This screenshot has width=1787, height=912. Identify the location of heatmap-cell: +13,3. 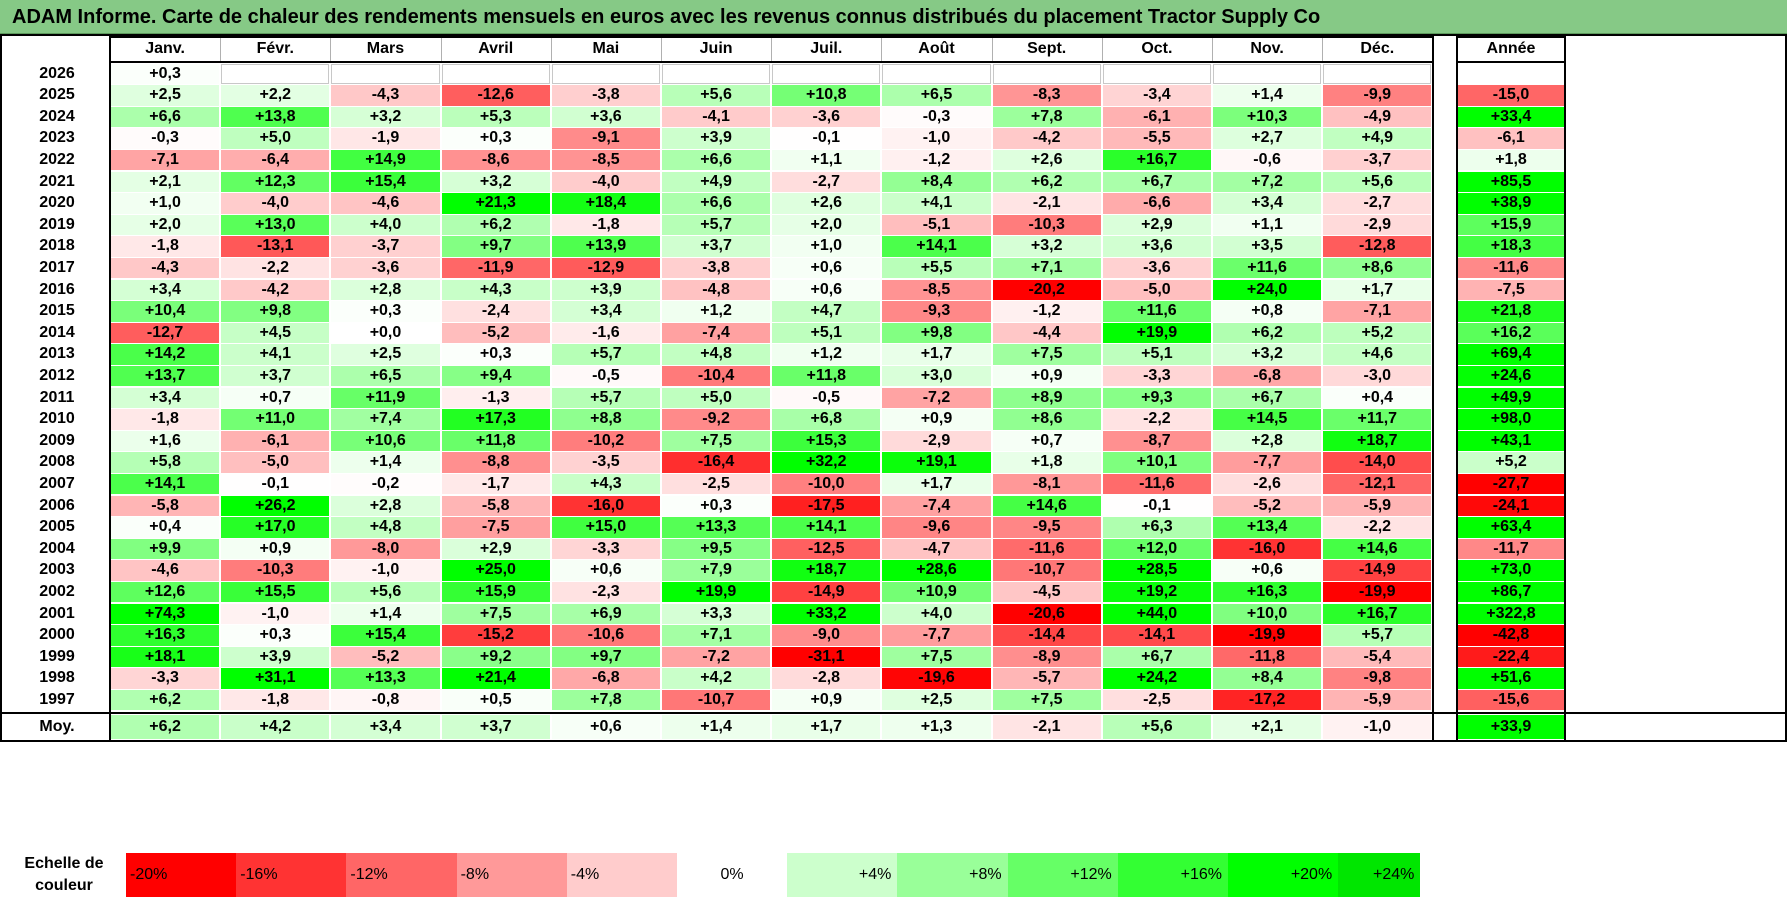
(716, 527).